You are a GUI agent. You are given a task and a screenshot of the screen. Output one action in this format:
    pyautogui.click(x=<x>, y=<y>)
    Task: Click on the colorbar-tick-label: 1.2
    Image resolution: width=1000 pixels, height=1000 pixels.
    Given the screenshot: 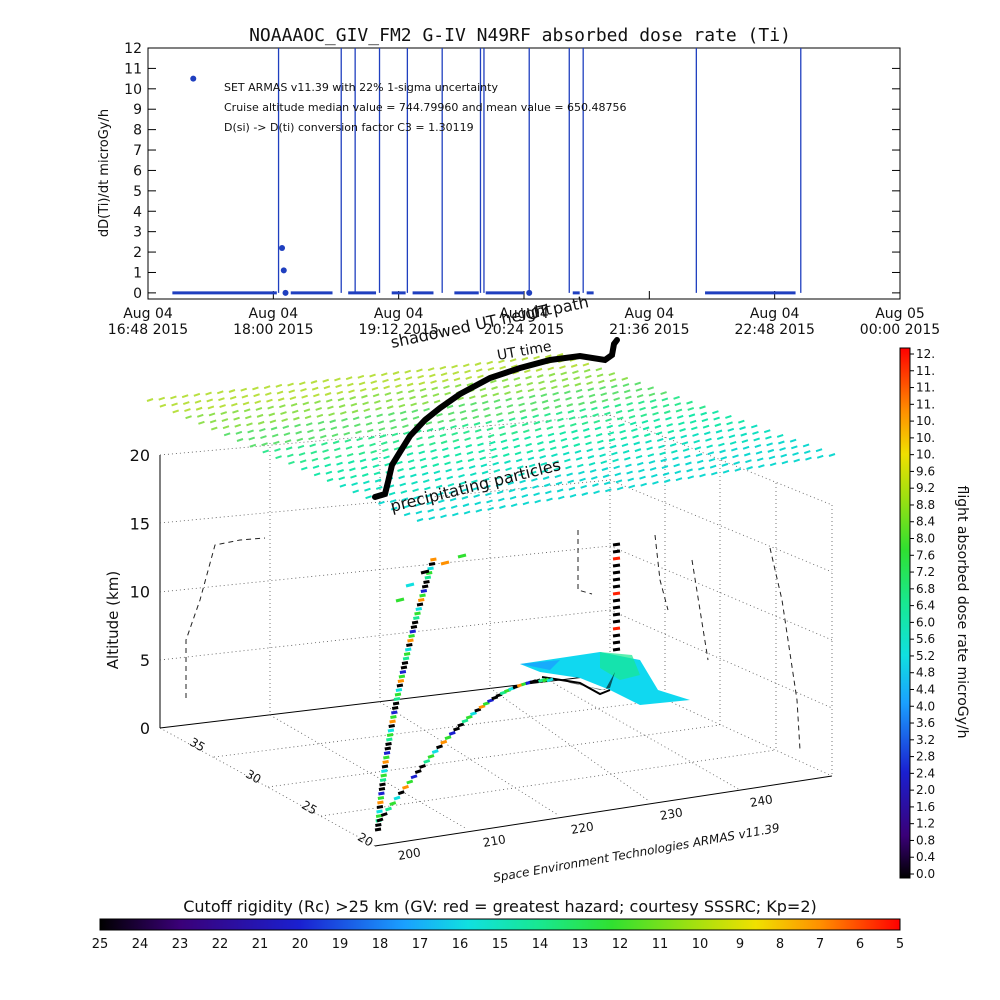 What is the action you would take?
    pyautogui.click(x=925, y=824)
    